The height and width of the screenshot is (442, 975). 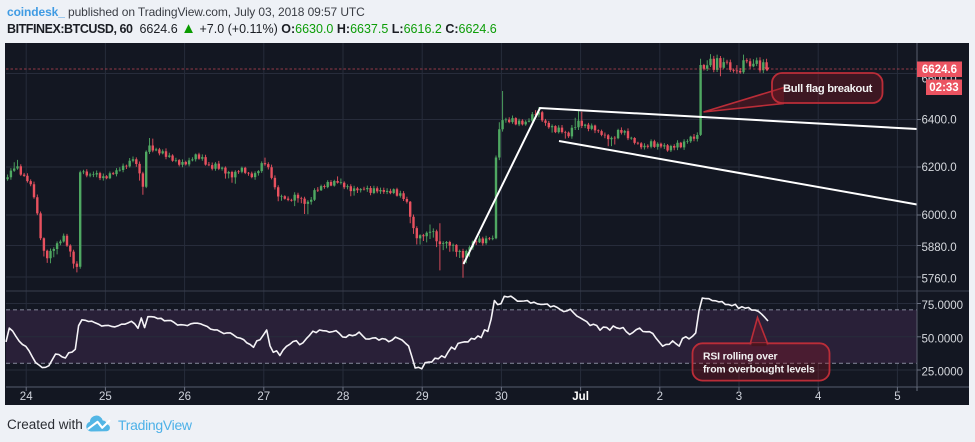 I want to click on svg-text: 02:33, so click(x=943, y=88).